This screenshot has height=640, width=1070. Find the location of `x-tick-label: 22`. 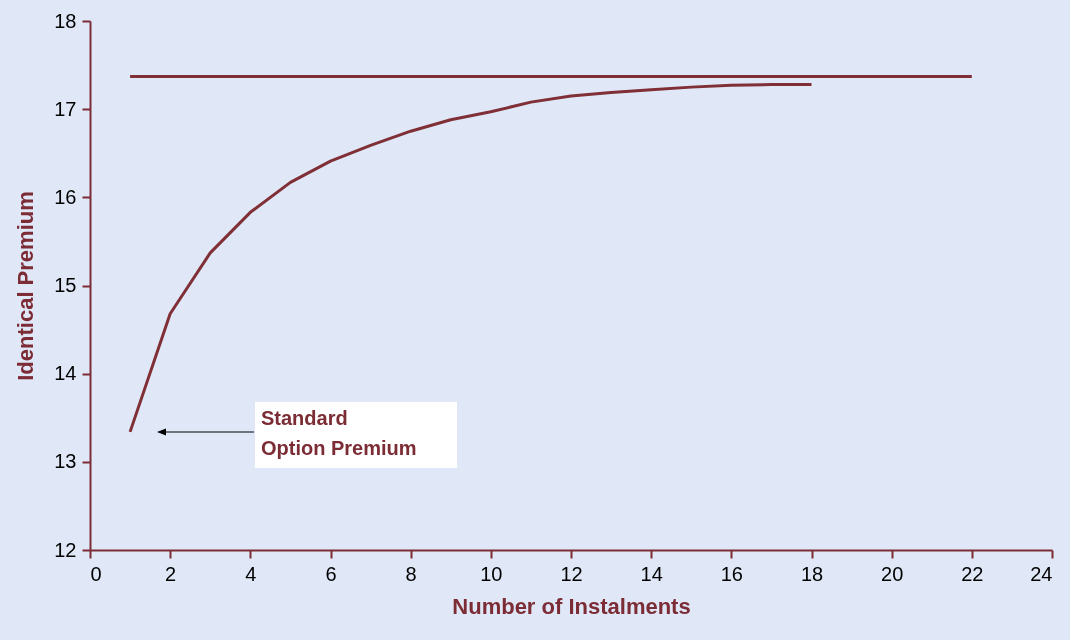

x-tick-label: 22 is located at coordinates (972, 573).